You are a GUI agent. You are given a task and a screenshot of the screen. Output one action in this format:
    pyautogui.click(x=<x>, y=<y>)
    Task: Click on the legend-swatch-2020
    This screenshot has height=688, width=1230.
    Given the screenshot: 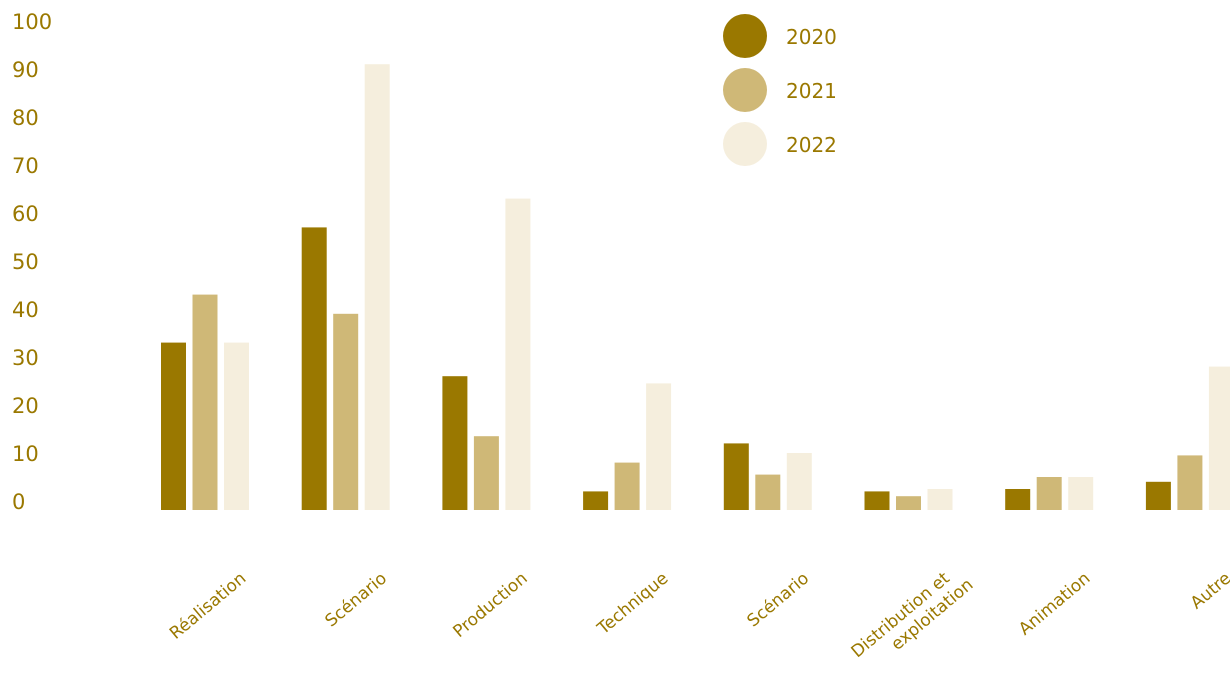 What is the action you would take?
    pyautogui.click(x=745, y=36)
    